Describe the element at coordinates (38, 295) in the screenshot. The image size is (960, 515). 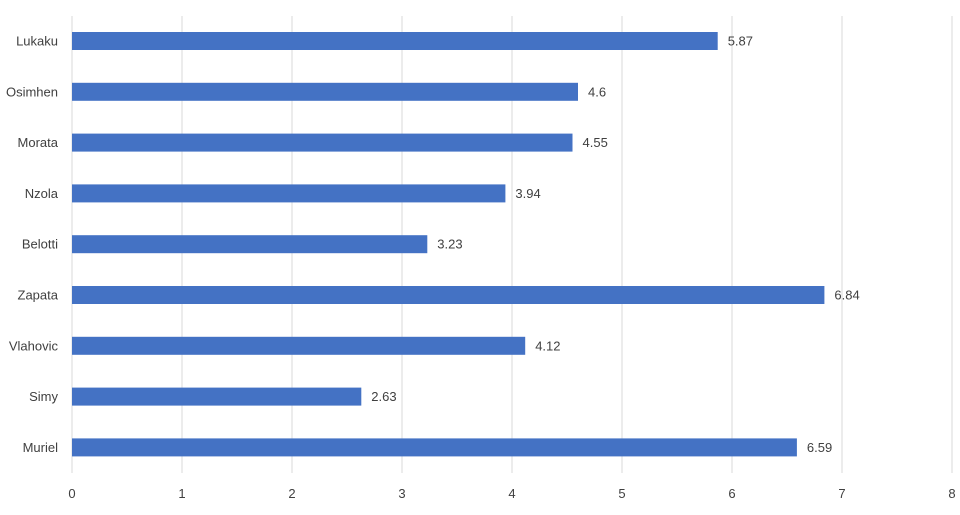
I see `category-label: Zapata` at that location.